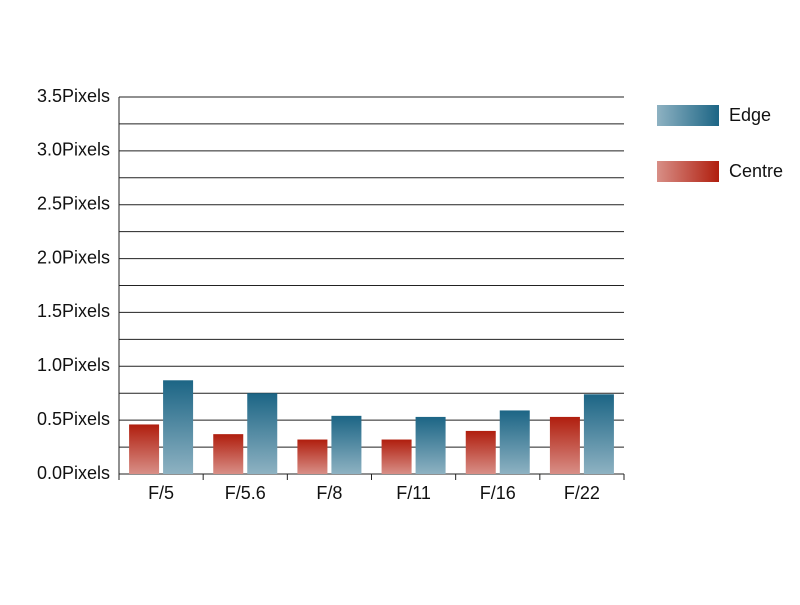 This screenshot has height=605, width=800. What do you see at coordinates (750, 115) in the screenshot?
I see `legend-label: Edge` at bounding box center [750, 115].